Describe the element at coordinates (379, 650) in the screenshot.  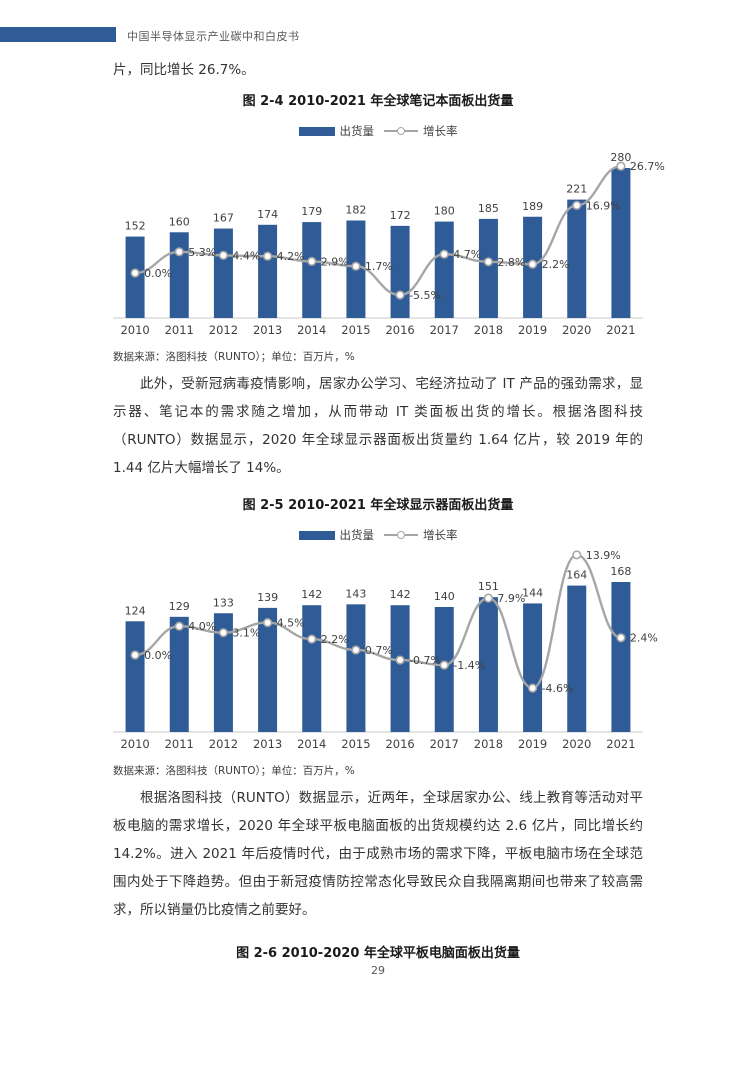
I see `svg-text: 0.7%` at that location.